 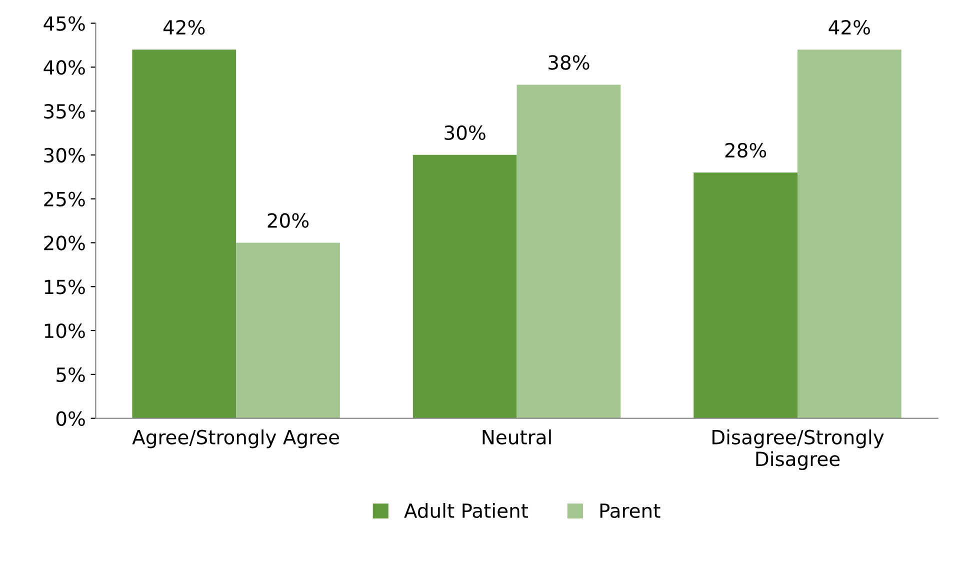 What do you see at coordinates (236, 438) in the screenshot?
I see `x-tick-label: Agree/Strongly Agree` at bounding box center [236, 438].